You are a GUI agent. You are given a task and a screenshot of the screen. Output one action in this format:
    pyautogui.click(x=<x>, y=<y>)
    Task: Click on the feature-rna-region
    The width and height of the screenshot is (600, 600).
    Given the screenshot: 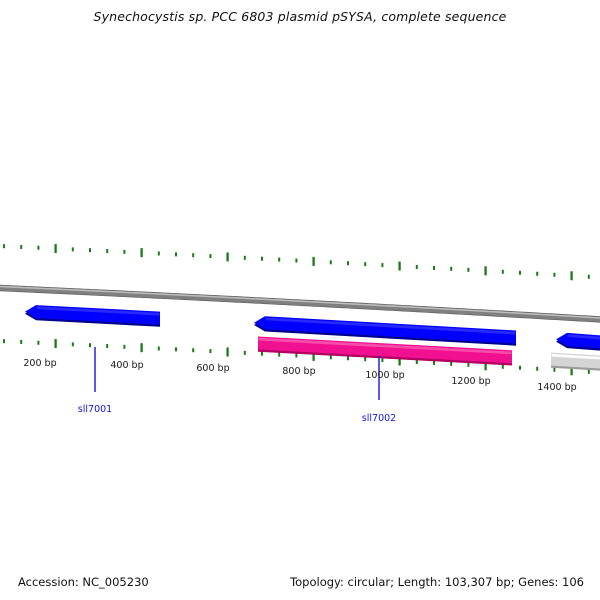 What is the action you would take?
    pyautogui.click(x=385, y=351)
    